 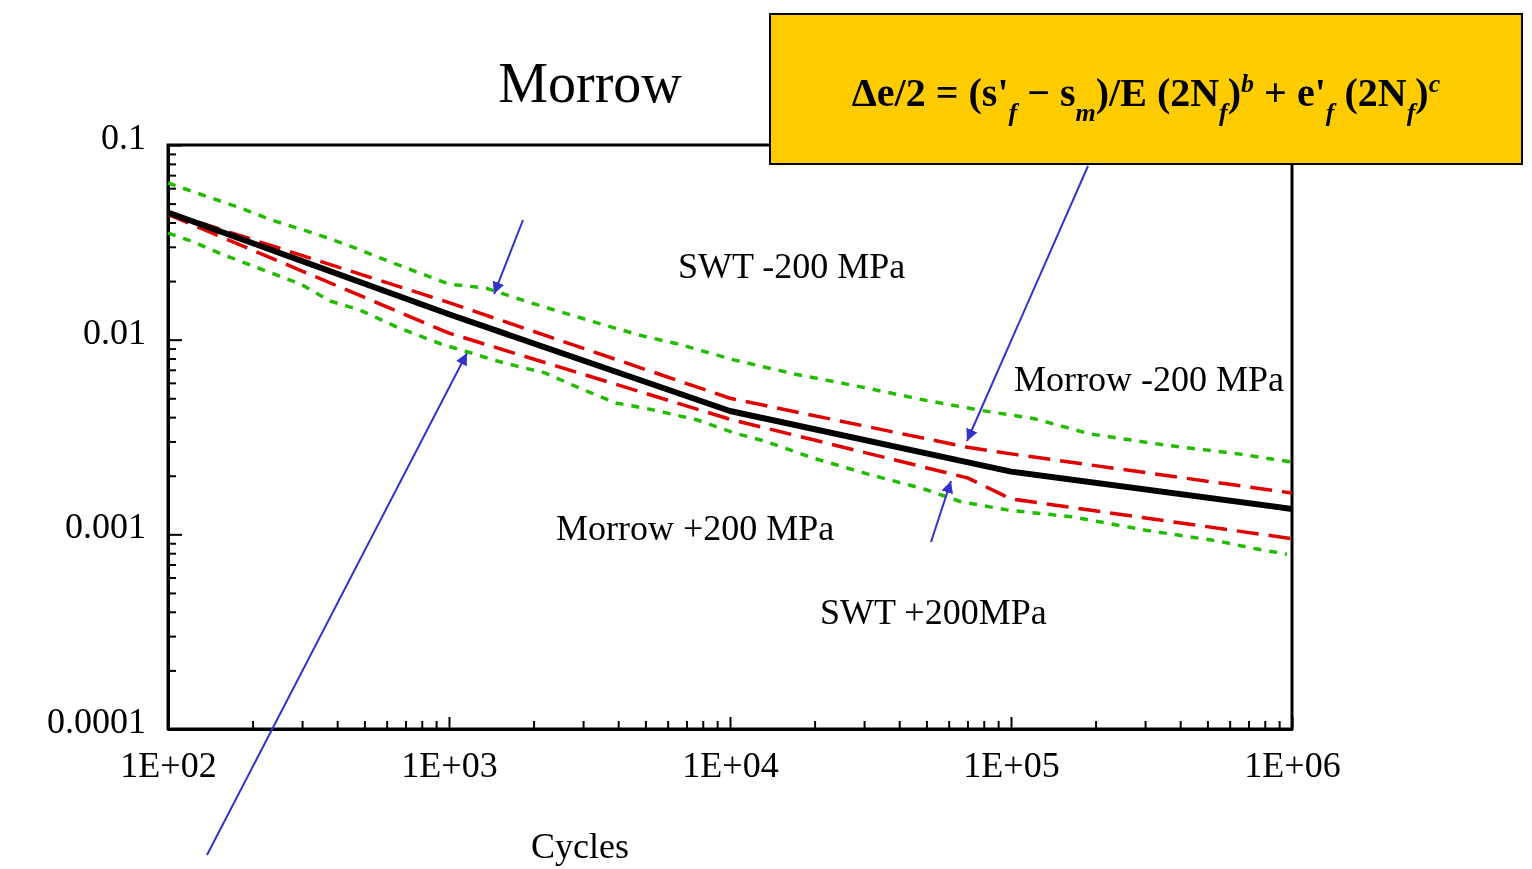 What do you see at coordinates (580, 846) in the screenshot?
I see `x-axis-title: Cycles` at bounding box center [580, 846].